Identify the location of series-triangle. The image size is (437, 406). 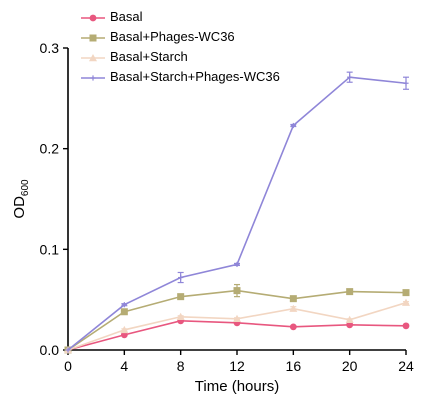
(237, 326).